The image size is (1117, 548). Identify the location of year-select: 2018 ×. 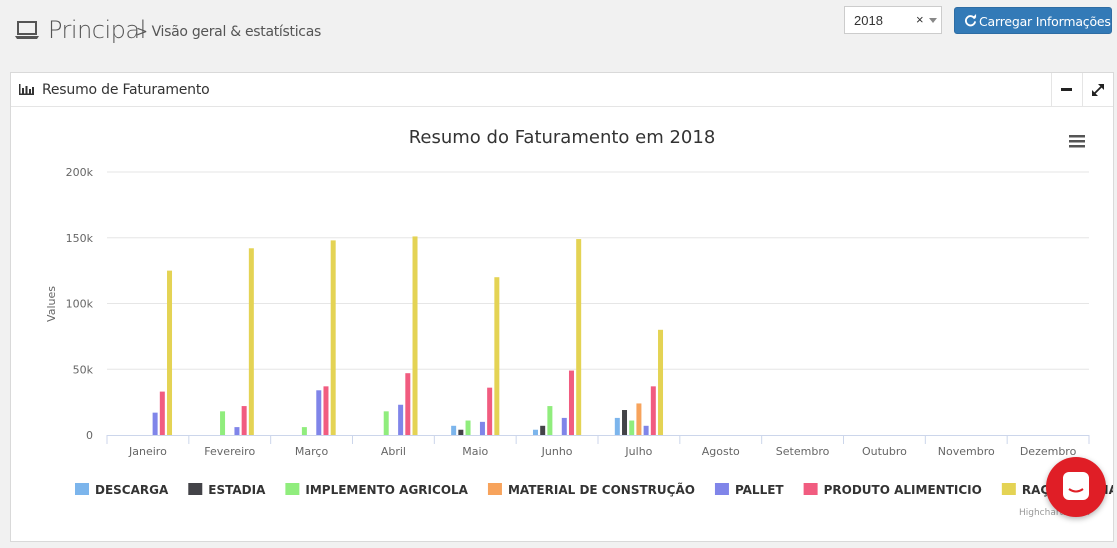
(893, 20).